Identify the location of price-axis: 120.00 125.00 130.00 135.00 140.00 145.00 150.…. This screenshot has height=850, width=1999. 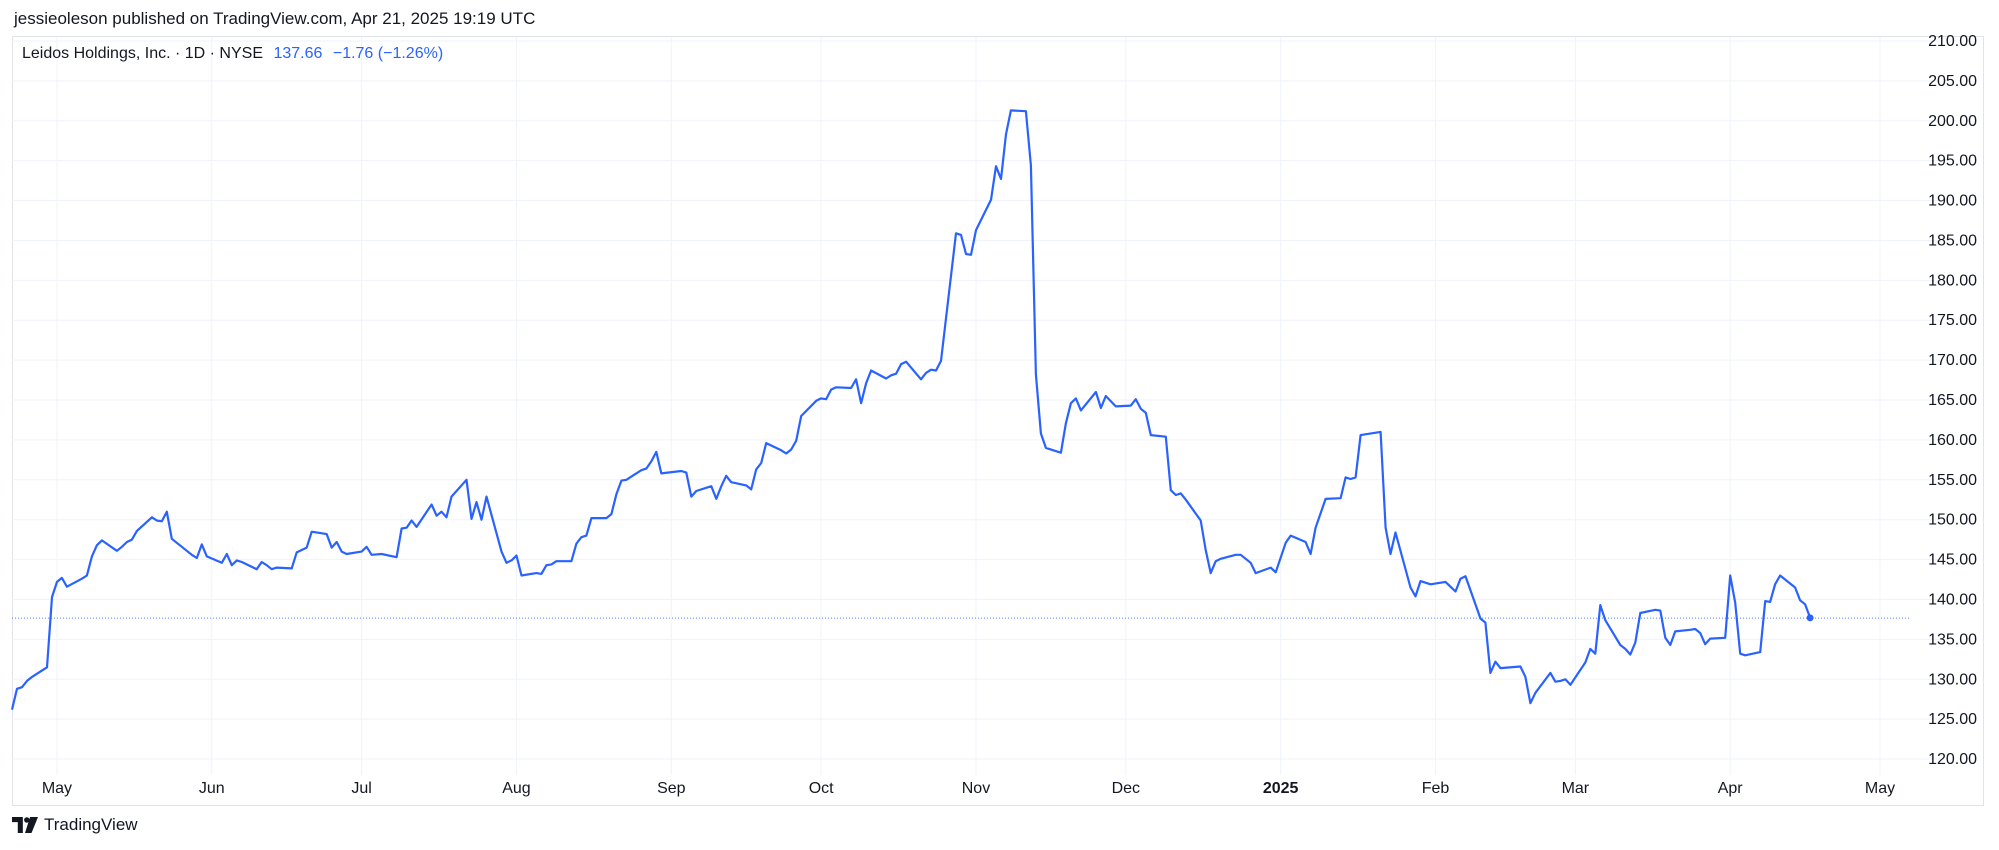
(1952, 400).